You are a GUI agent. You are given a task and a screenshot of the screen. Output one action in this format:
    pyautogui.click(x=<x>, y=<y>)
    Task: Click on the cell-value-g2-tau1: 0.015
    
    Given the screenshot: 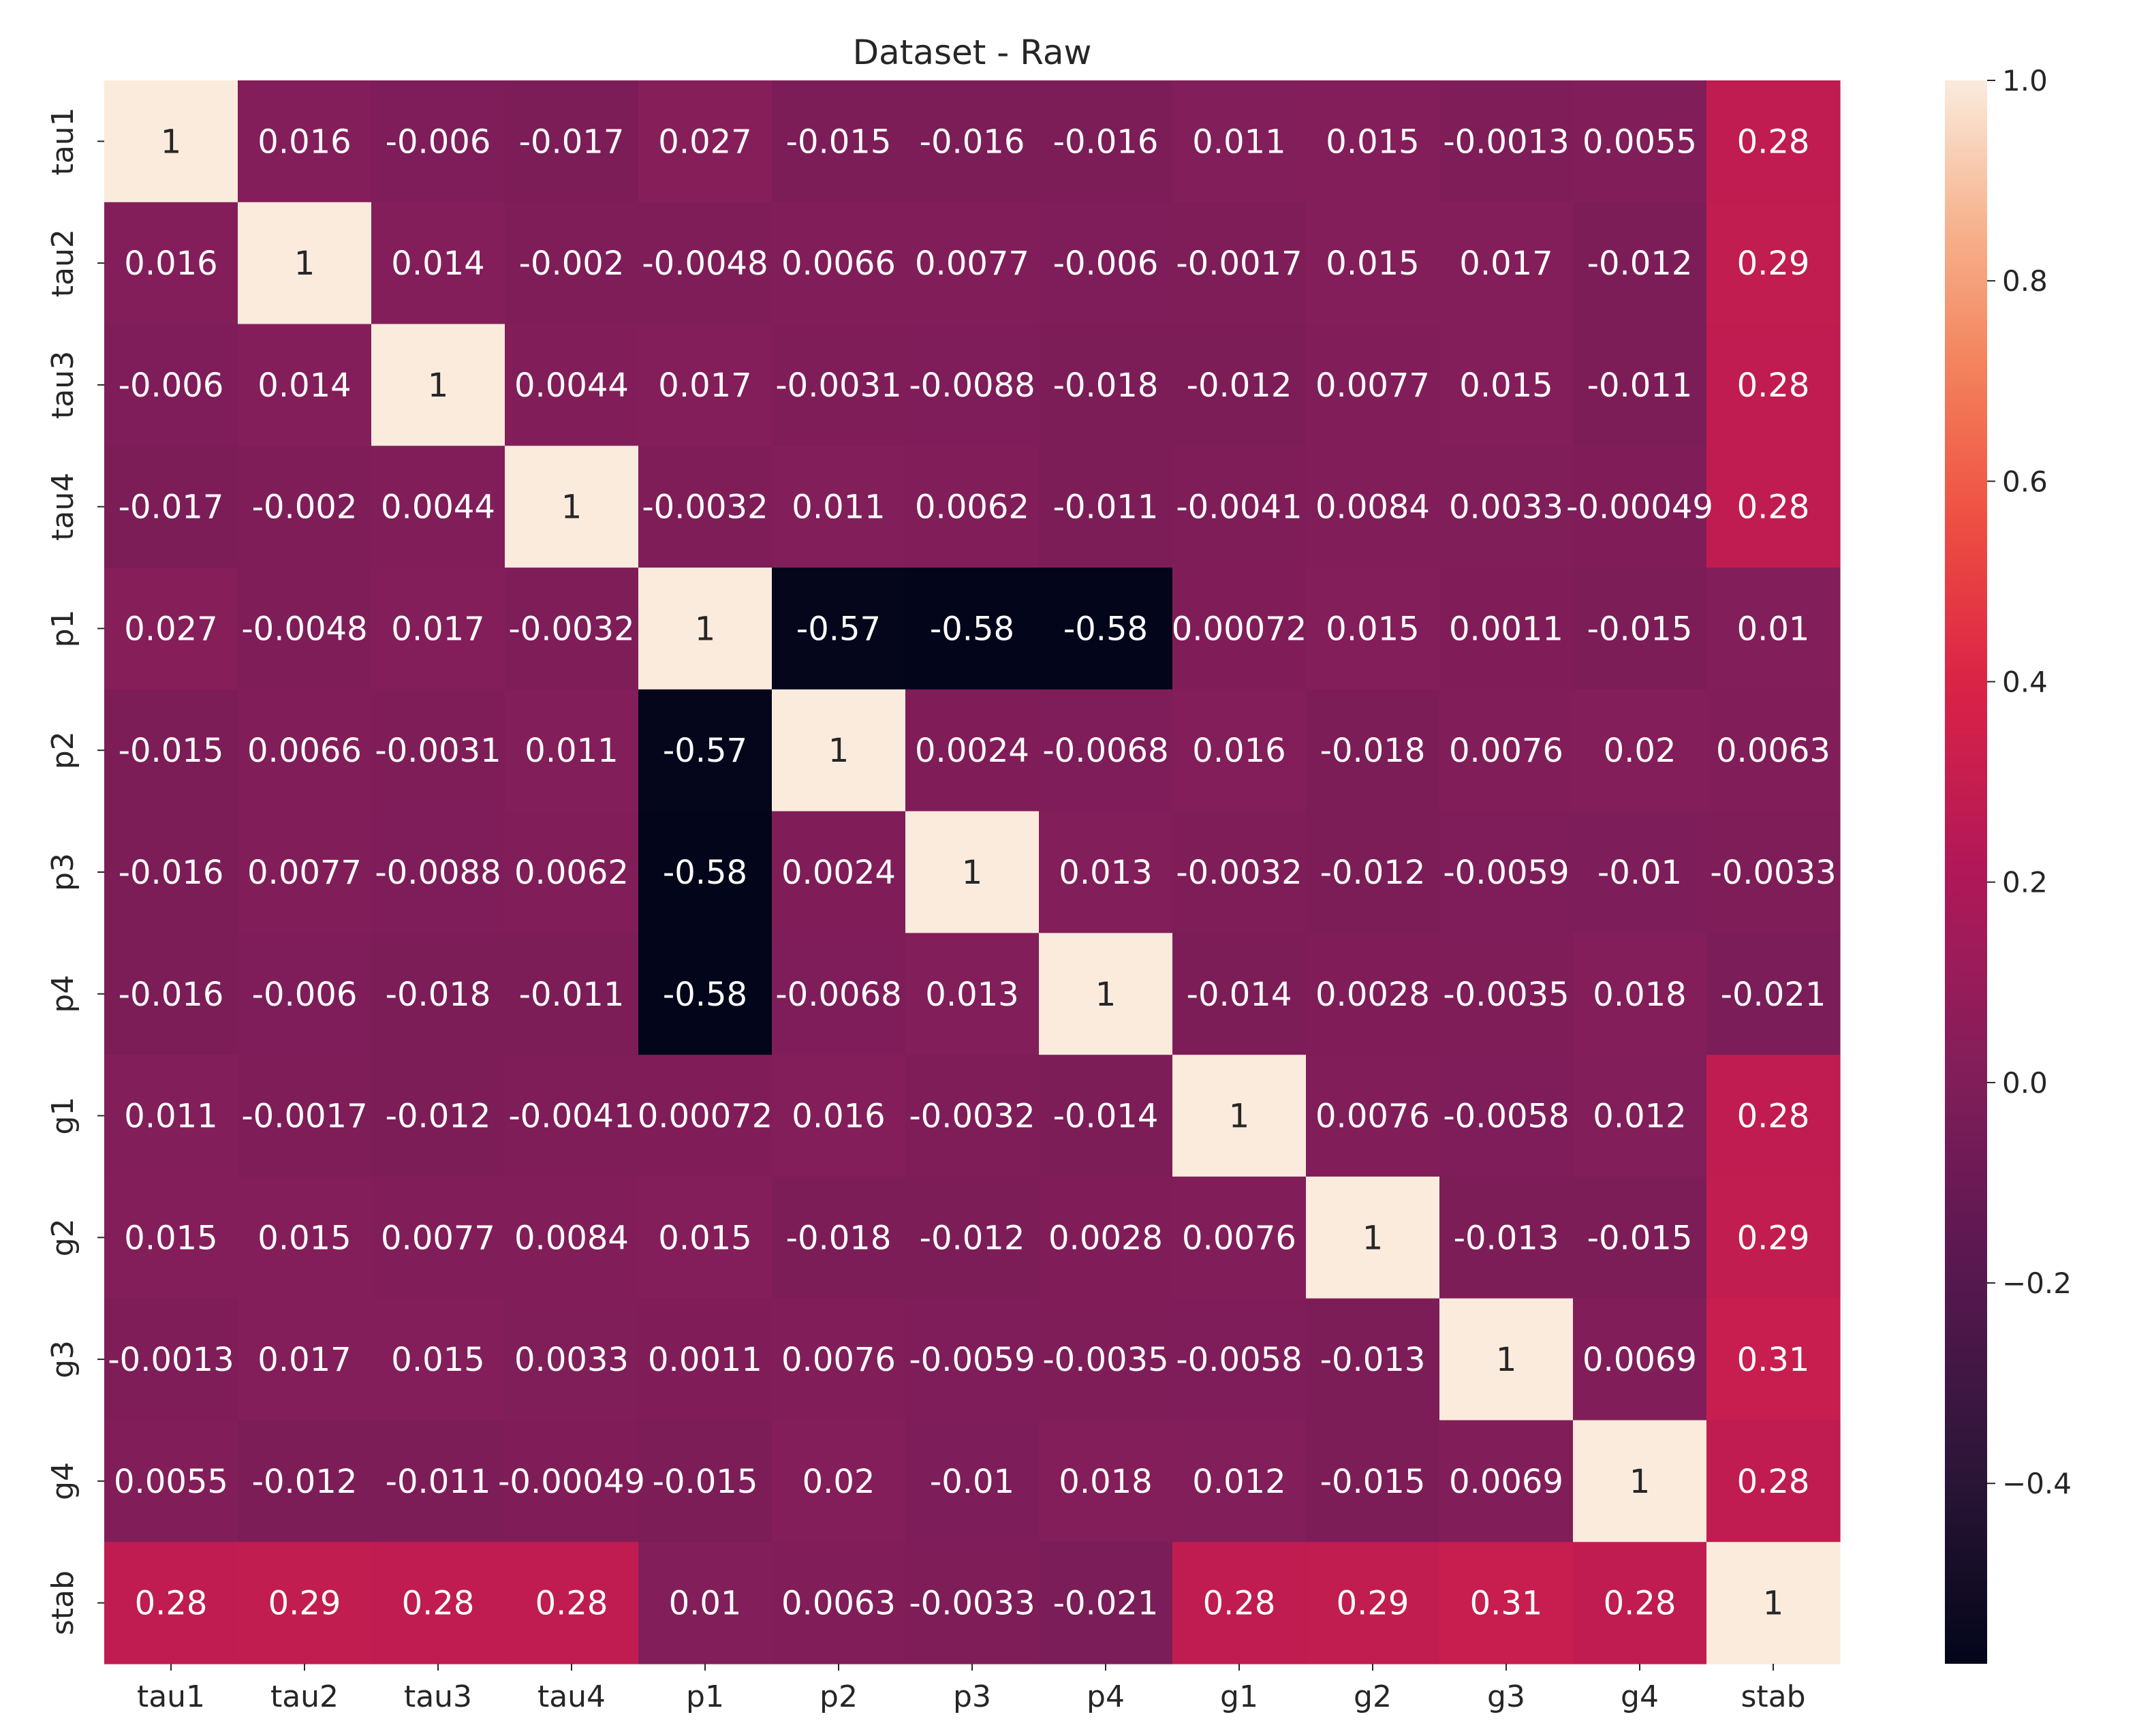 What is the action you would take?
    pyautogui.click(x=170, y=1238)
    